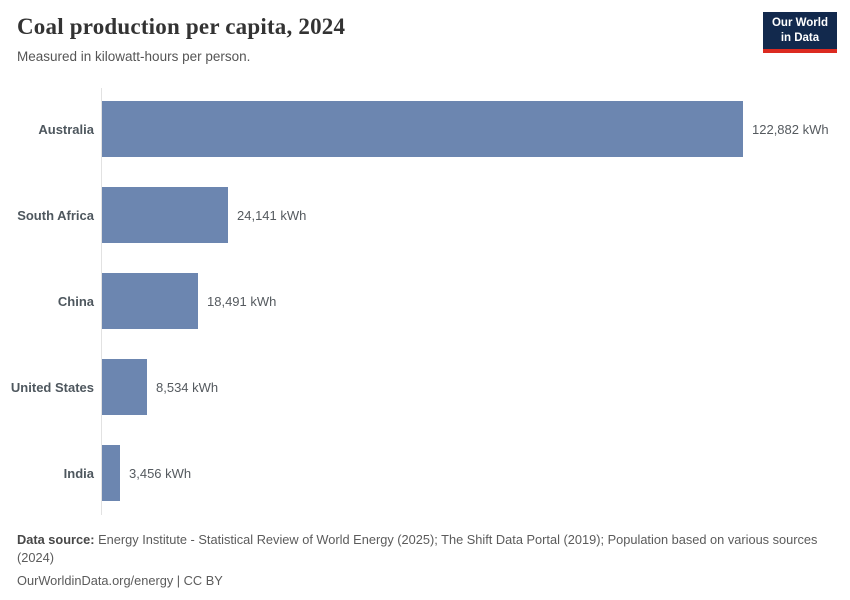 The image size is (850, 600). Describe the element at coordinates (55, 215) in the screenshot. I see `category-label: South Africa` at that location.